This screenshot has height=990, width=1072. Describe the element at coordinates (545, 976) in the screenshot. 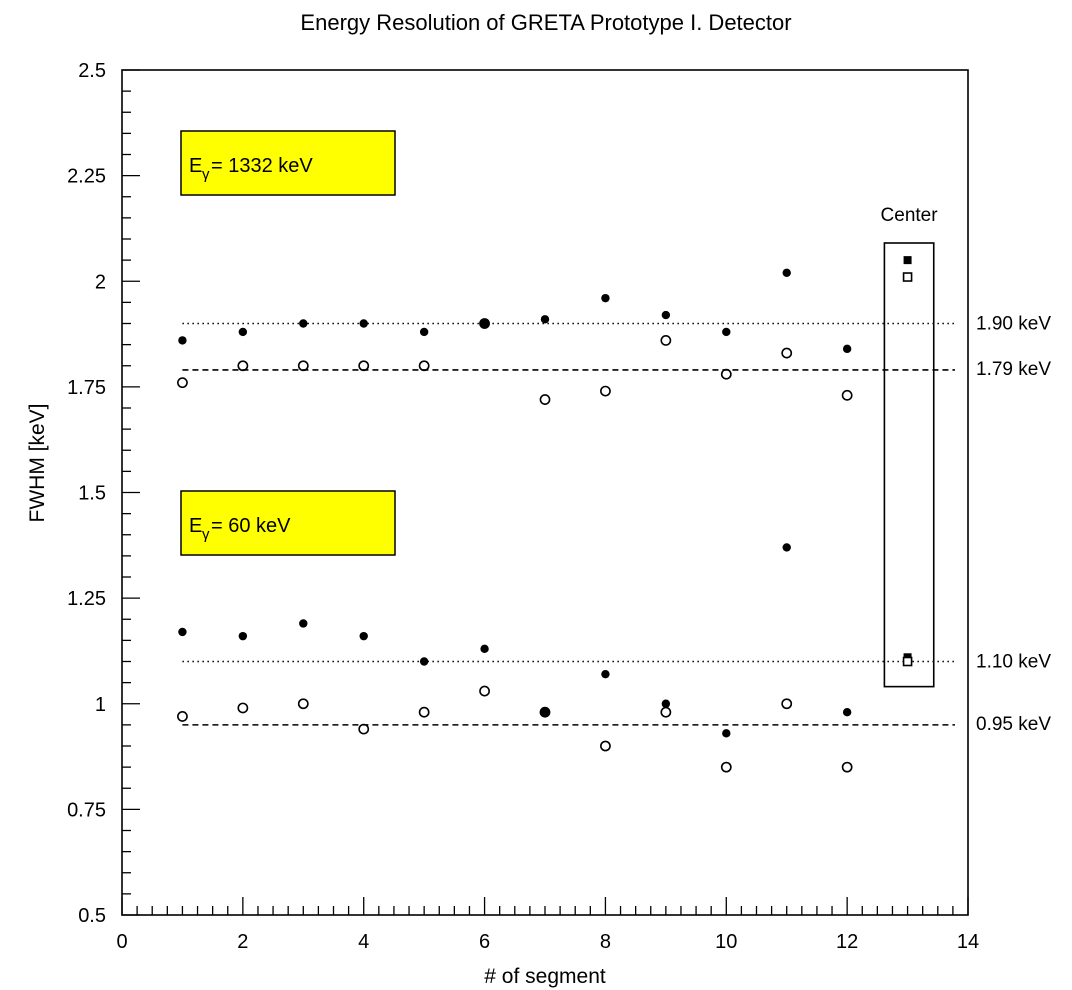

I see `x-axis-label: # of segment` at that location.